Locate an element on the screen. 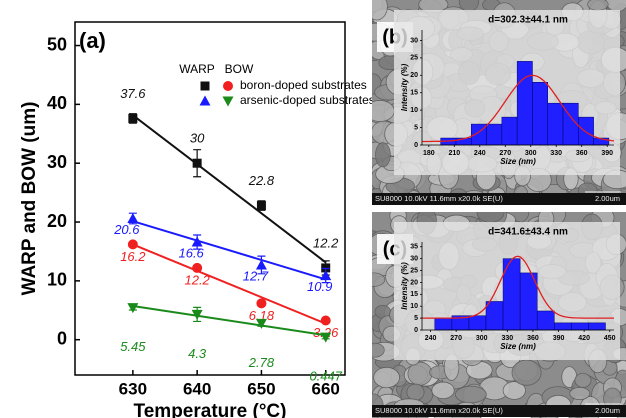 This screenshot has width=626, height=418. value-label: 16.6 is located at coordinates (191, 252).